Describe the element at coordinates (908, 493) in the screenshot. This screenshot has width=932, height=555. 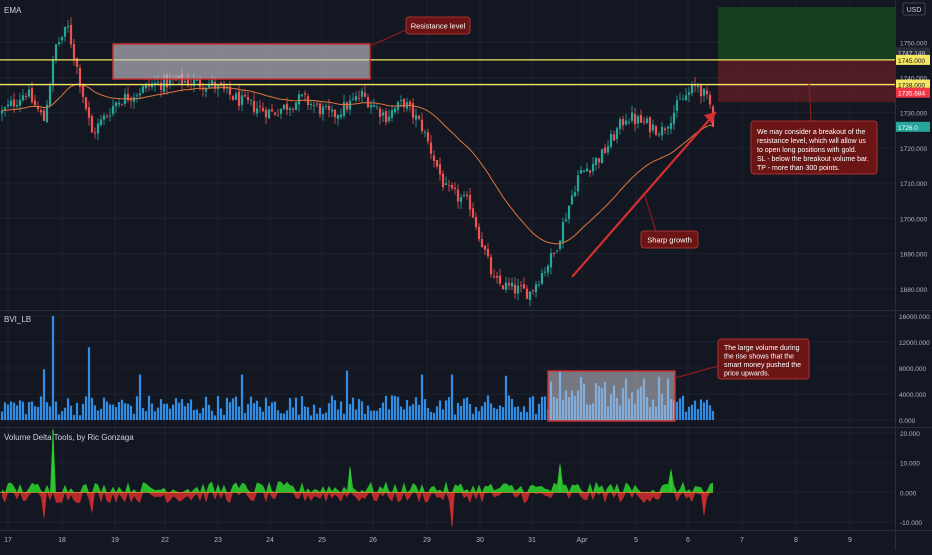
I see `vd-tick-label: 0.000` at that location.